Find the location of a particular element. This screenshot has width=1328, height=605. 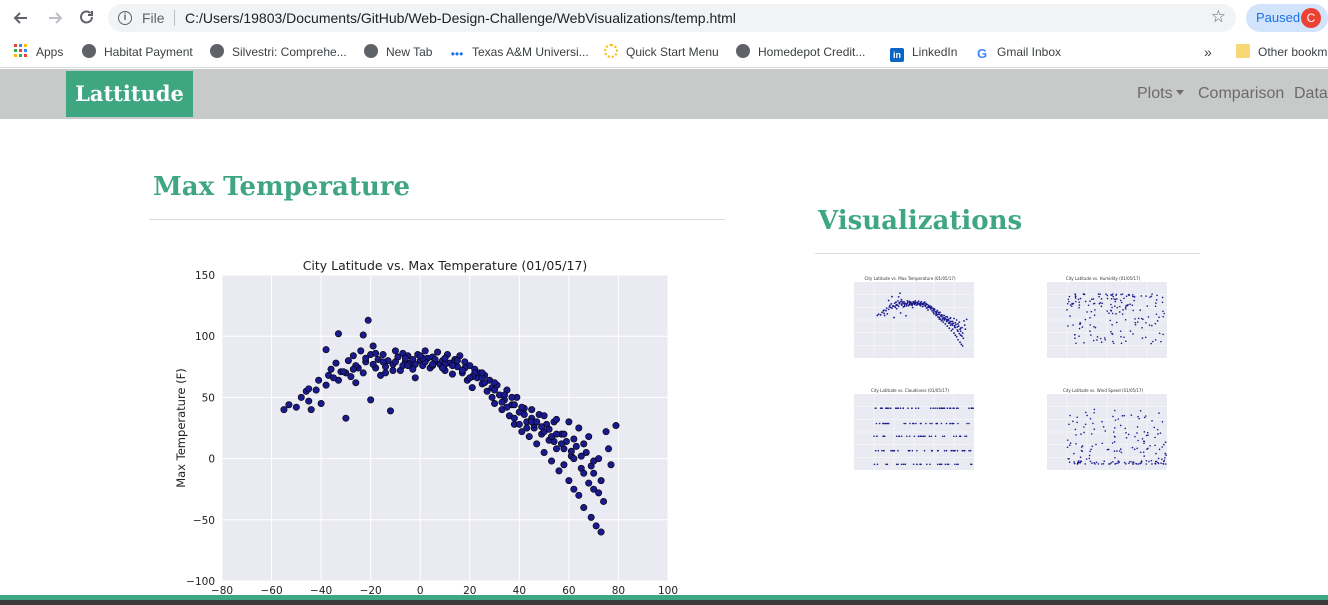

reload-button is located at coordinates (87, 18).